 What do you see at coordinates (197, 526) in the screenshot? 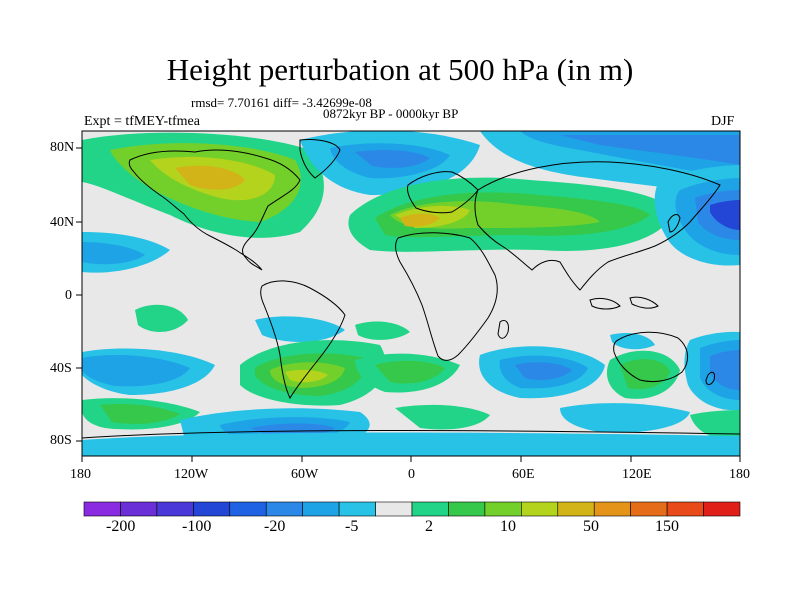
I see `colorbar-label-2: -100` at bounding box center [197, 526].